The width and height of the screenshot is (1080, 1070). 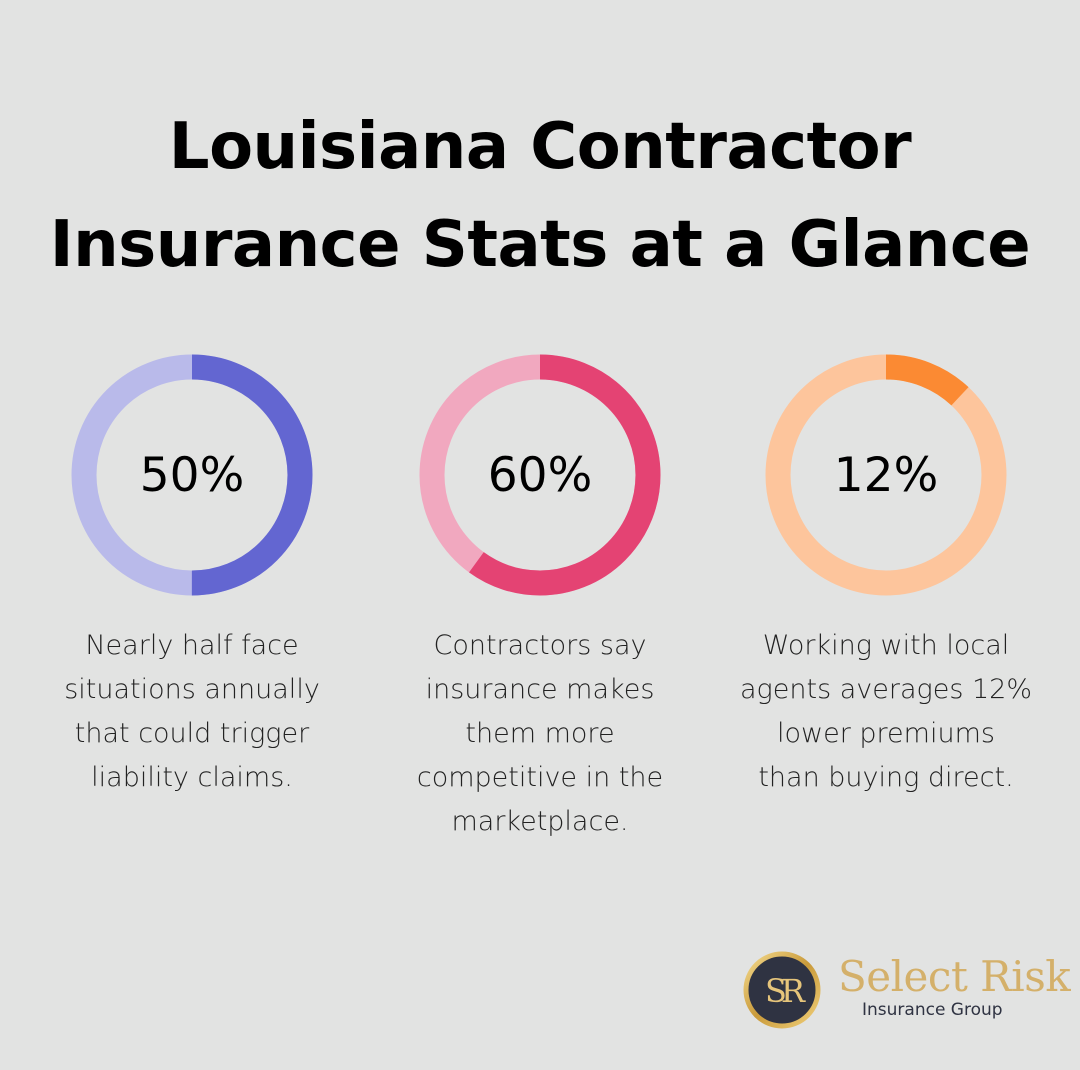 What do you see at coordinates (954, 976) in the screenshot?
I see `logo-name: Select Risk` at bounding box center [954, 976].